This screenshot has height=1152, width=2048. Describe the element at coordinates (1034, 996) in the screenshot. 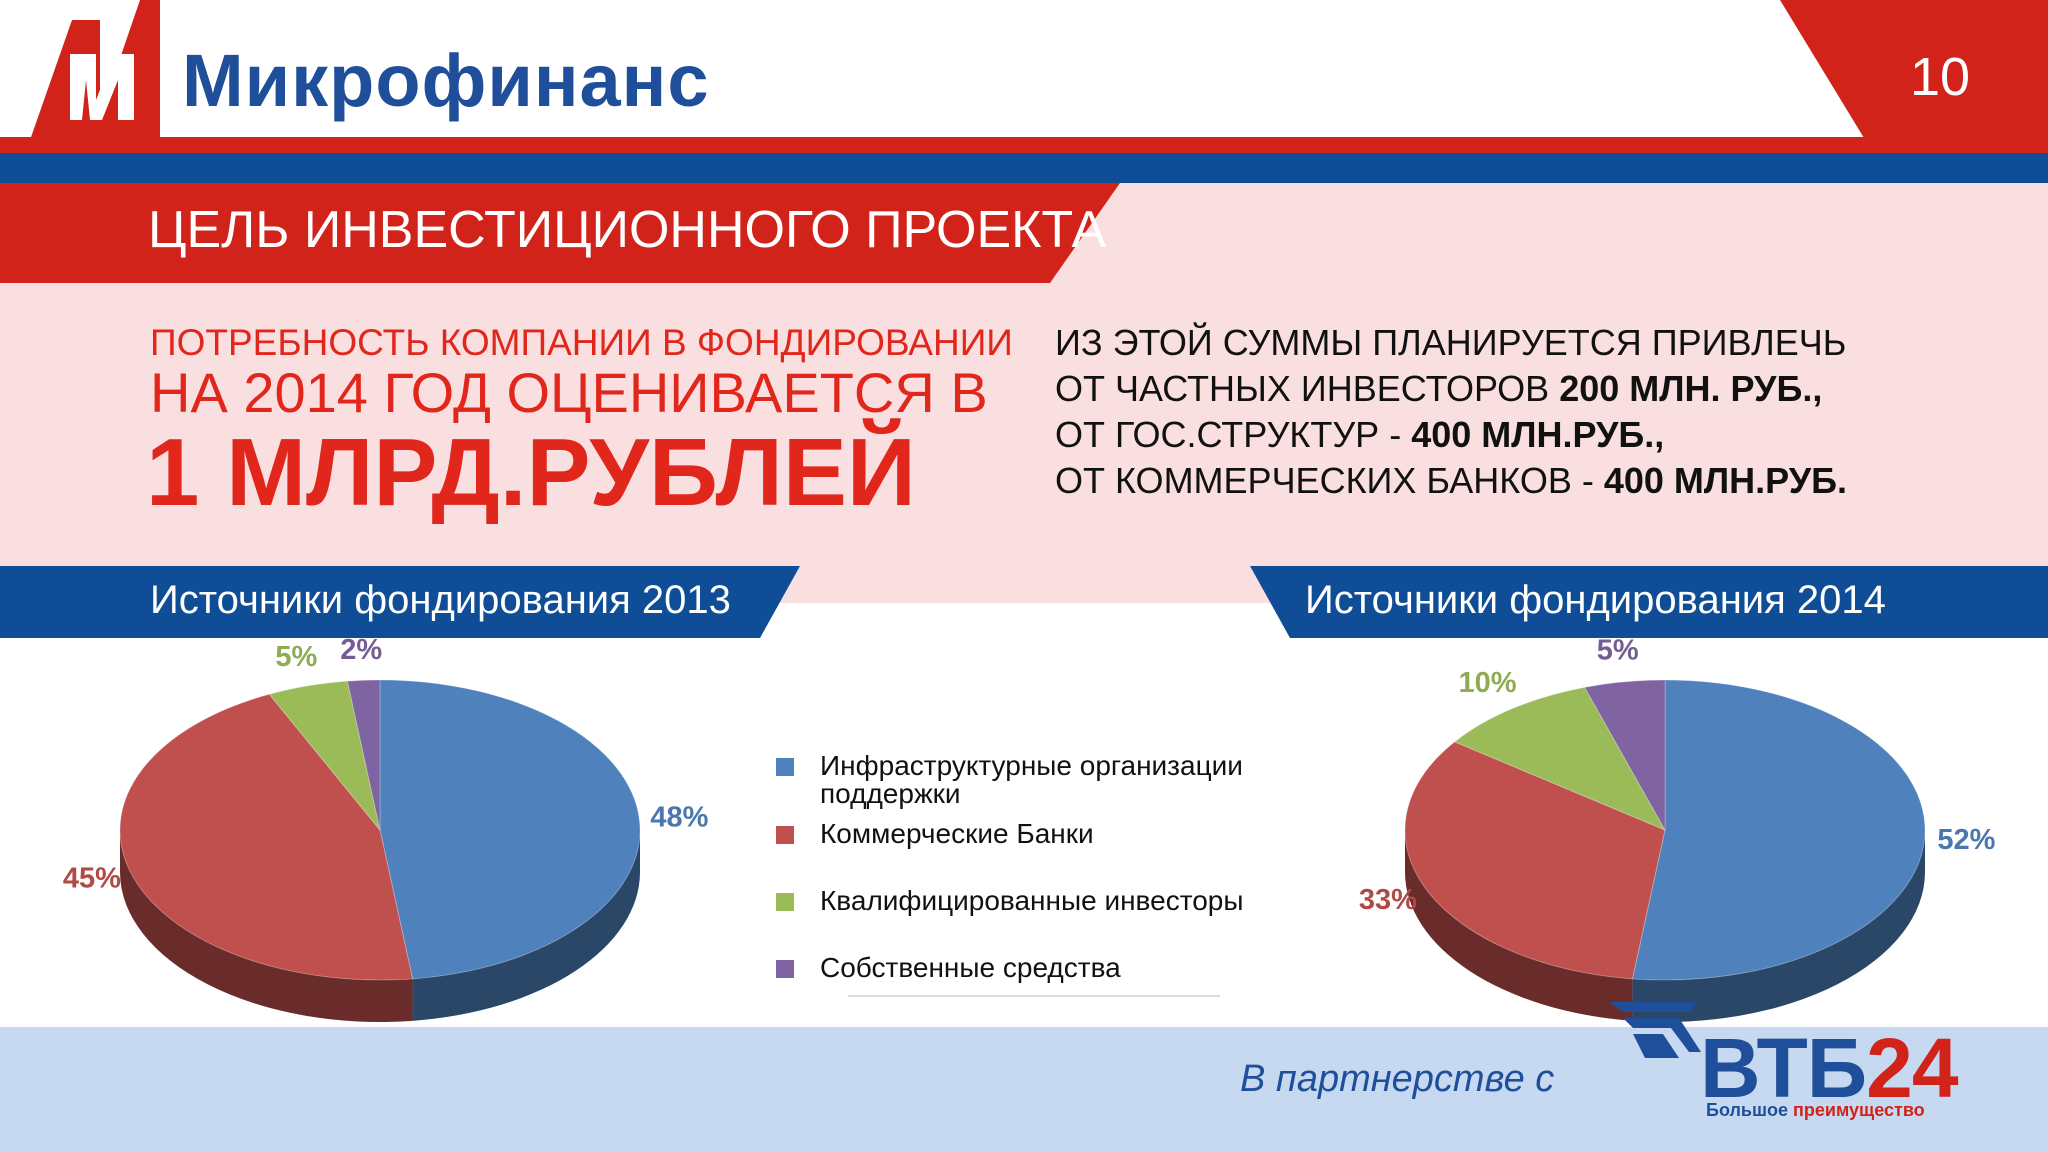

I see `legend-divider` at that location.